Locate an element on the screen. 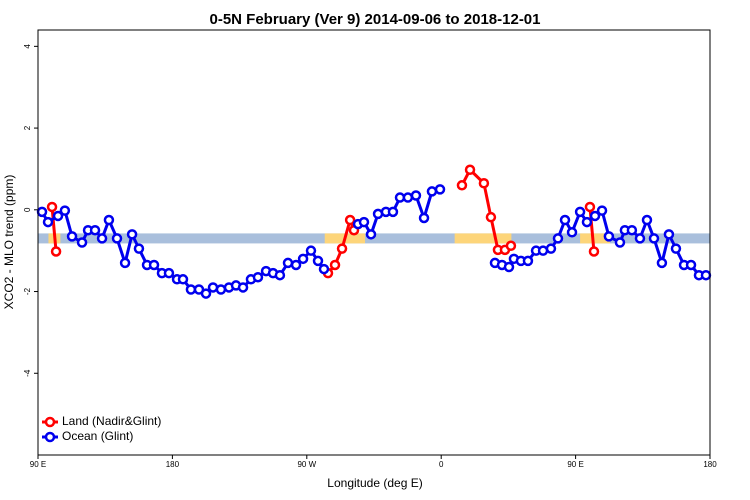 Image resolution: width=750 pixels, height=500 pixels. y-axis-label: XCO2 - MLO trend (ppm) is located at coordinates (9, 242).